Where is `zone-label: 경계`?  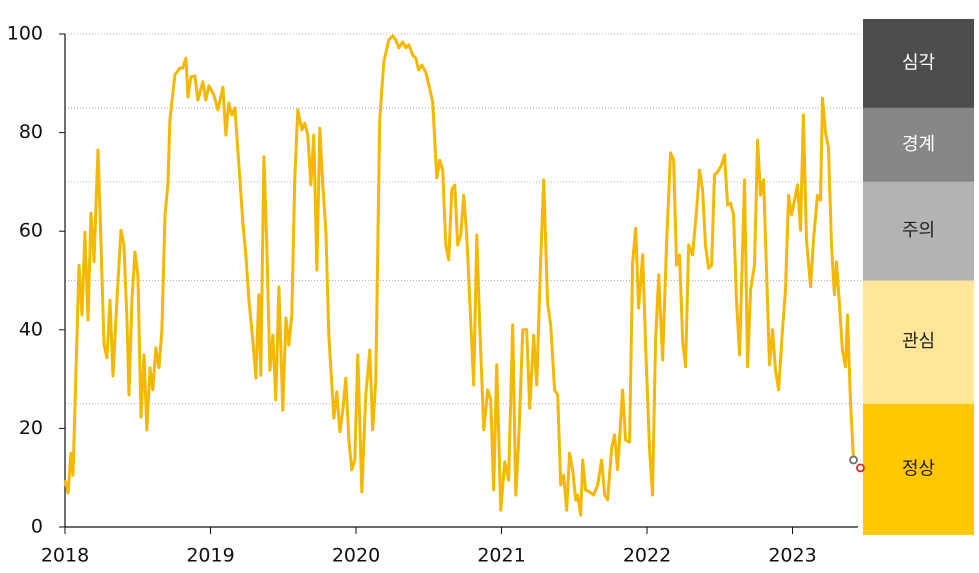 zone-label: 경계 is located at coordinates (918, 144).